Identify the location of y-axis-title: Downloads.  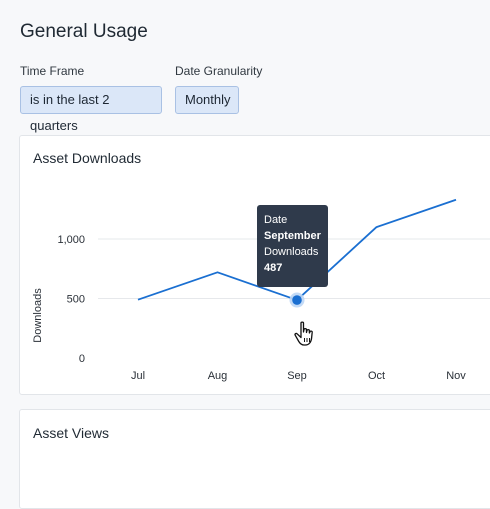
(38, 315).